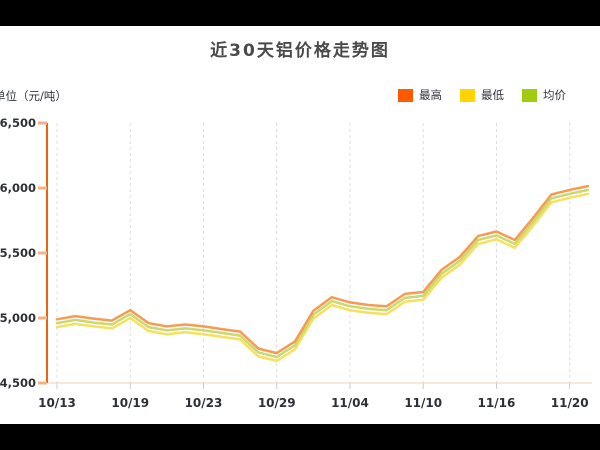  I want to click on legend-label-avg: 均价, so click(554, 95).